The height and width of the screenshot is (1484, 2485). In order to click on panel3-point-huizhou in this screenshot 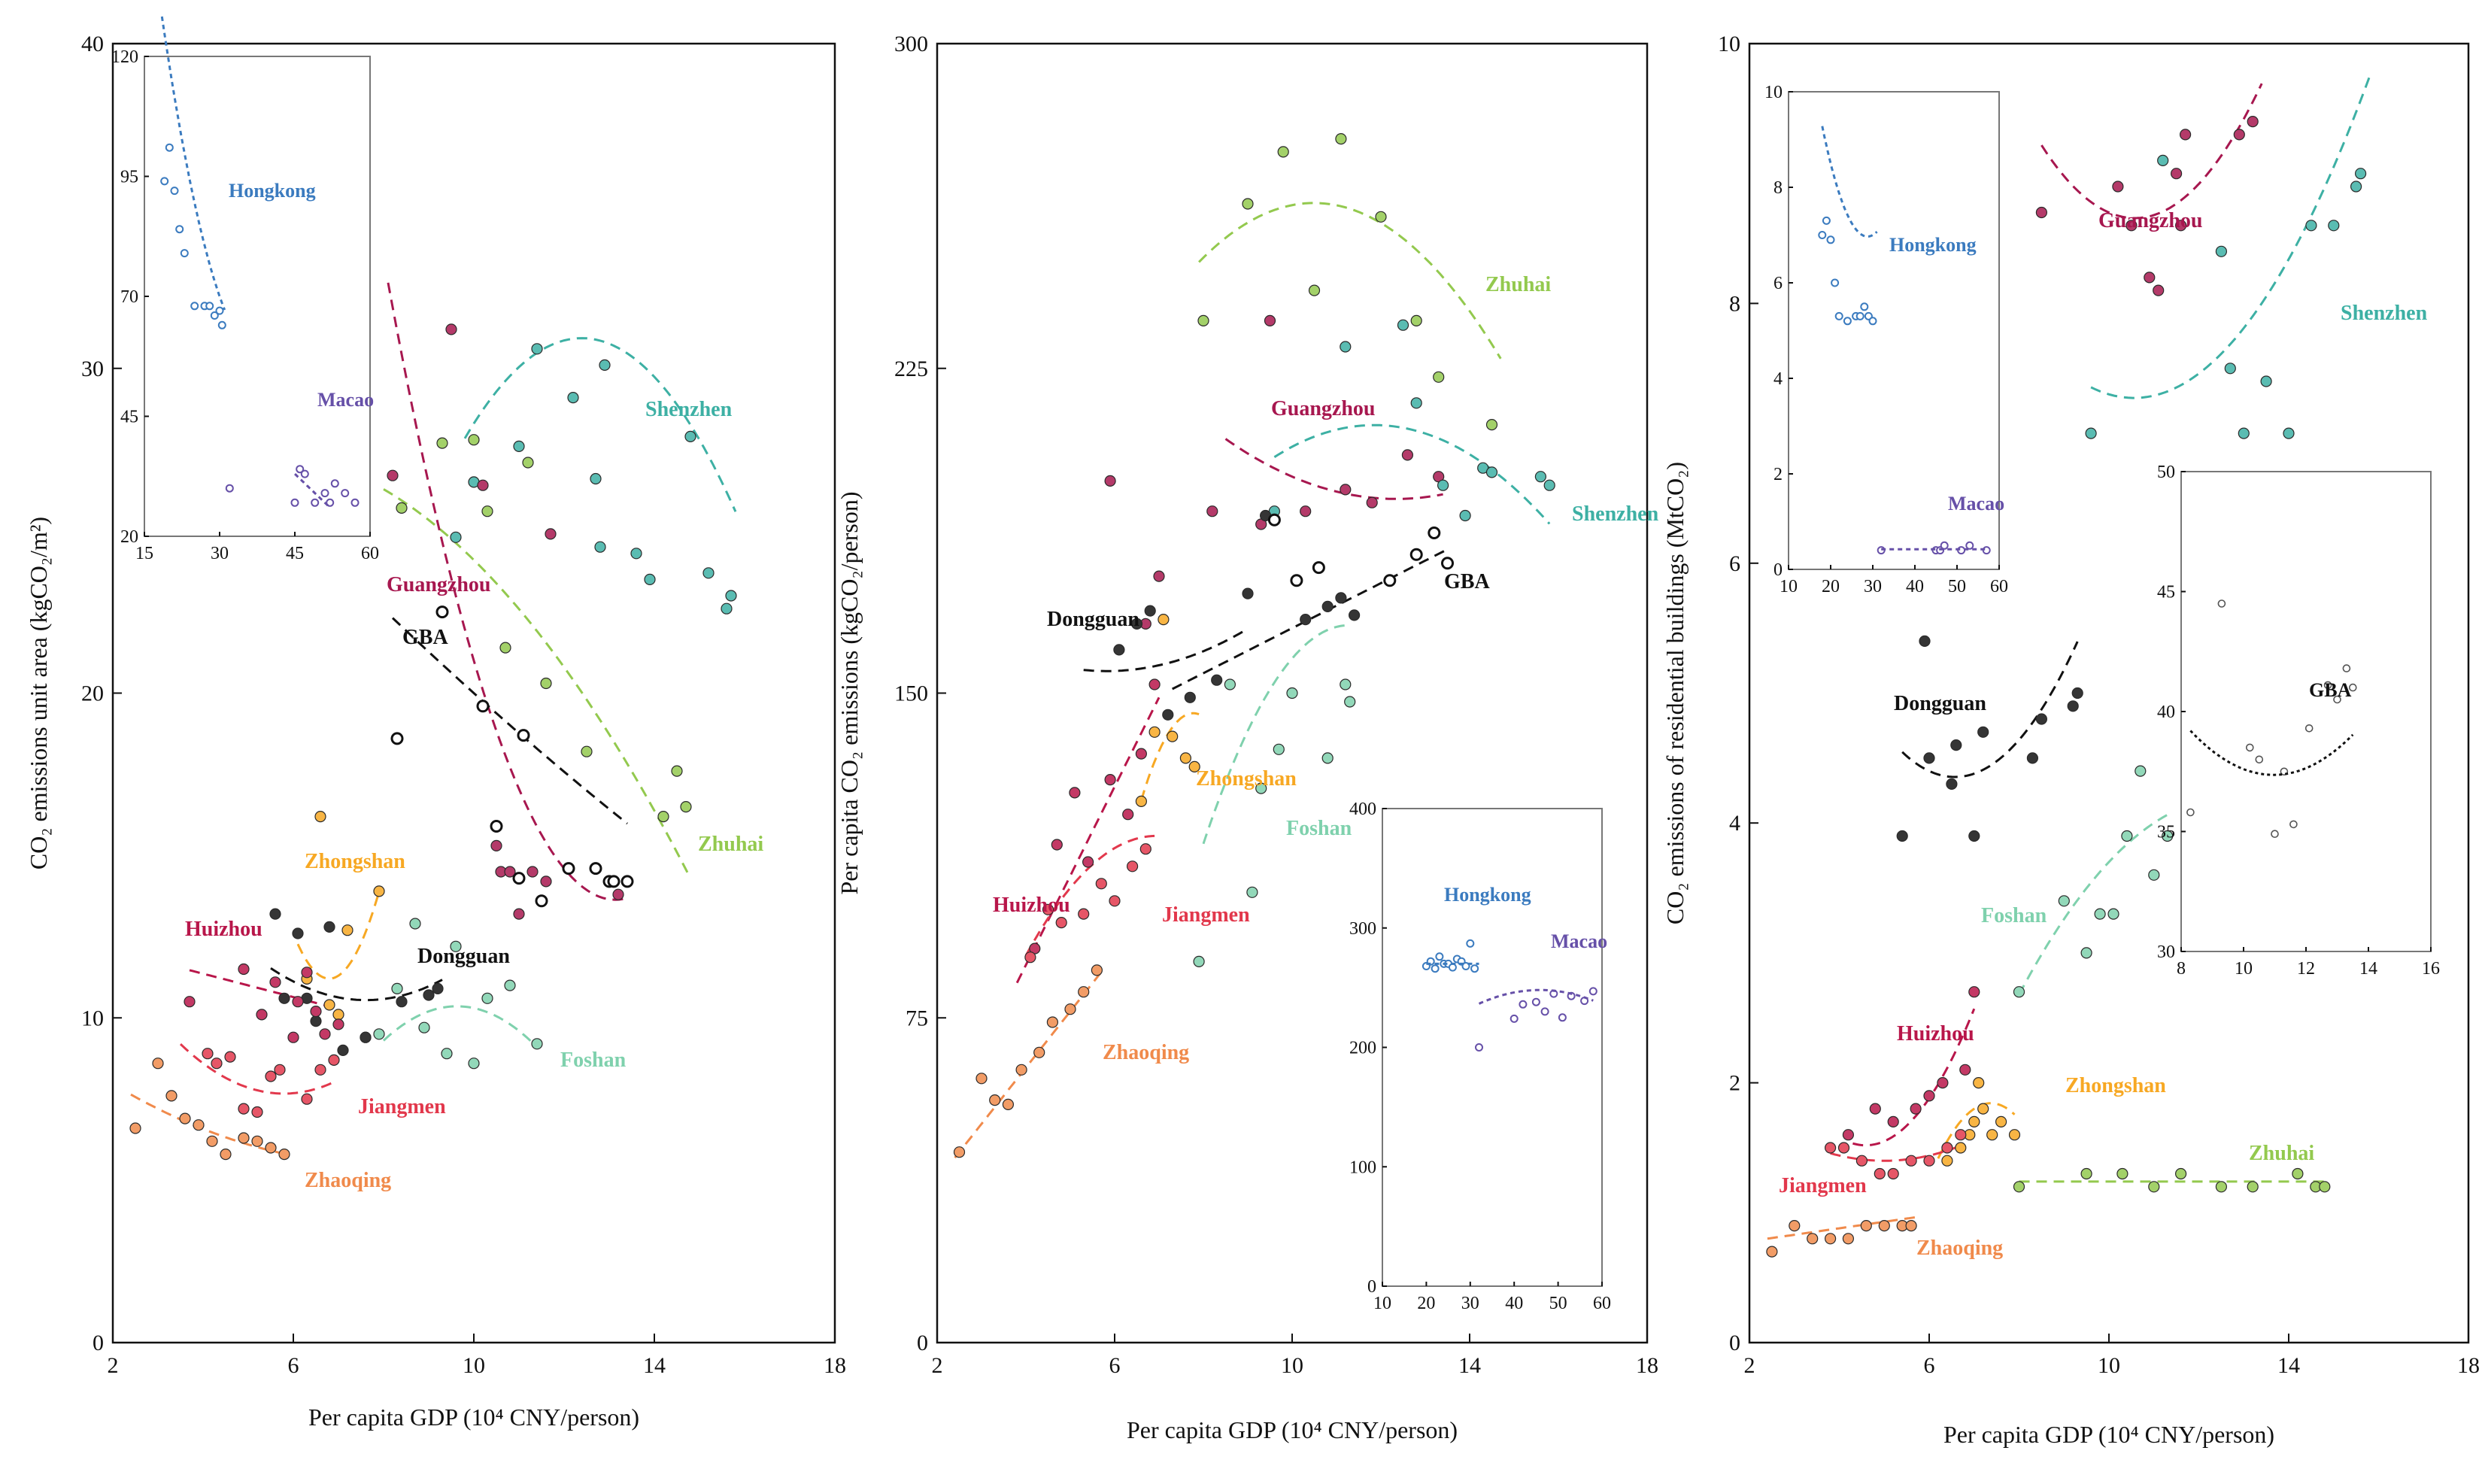, I will do `click(1848, 1135)`.